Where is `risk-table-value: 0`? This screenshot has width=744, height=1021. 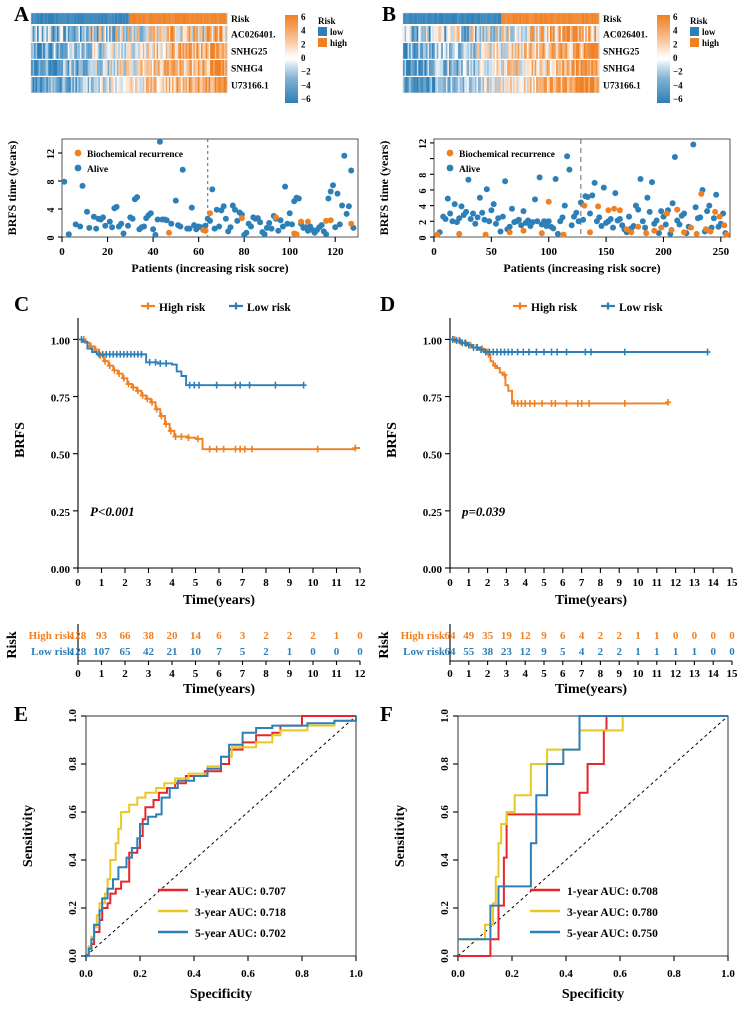
risk-table-value: 0 is located at coordinates (337, 652).